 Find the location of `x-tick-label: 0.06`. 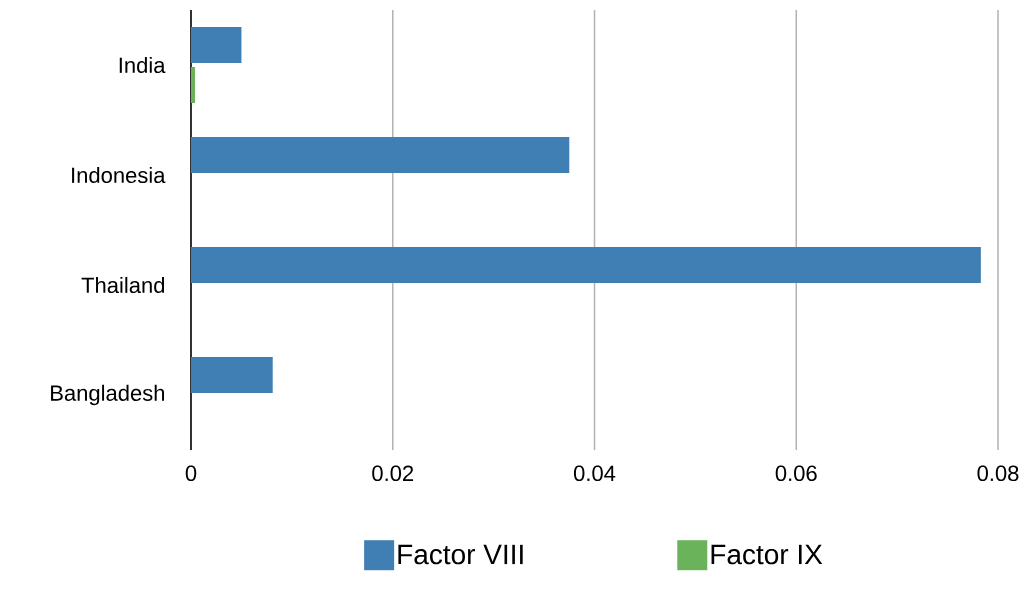

x-tick-label: 0.06 is located at coordinates (796, 473).